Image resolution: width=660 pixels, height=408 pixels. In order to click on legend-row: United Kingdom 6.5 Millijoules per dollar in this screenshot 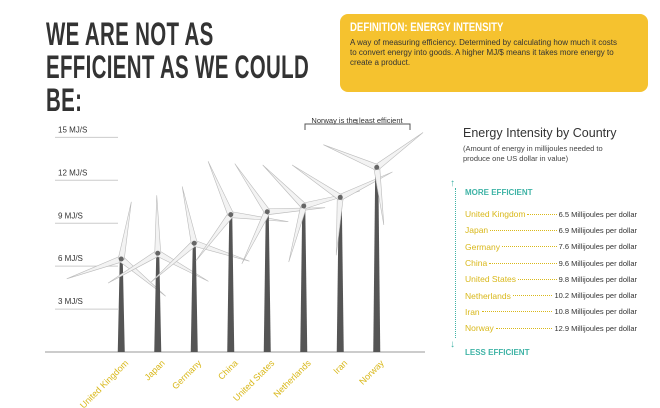, I will do `click(551, 214)`.